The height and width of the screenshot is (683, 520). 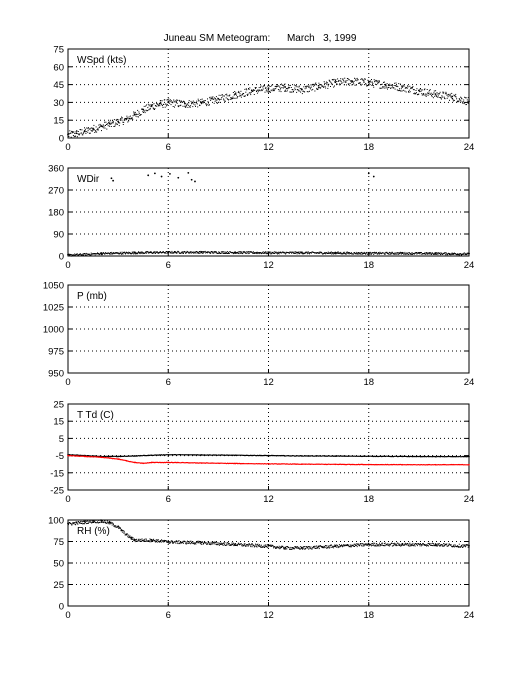 What do you see at coordinates (58, 103) in the screenshot?
I see `y-tick-label: 30` at bounding box center [58, 103].